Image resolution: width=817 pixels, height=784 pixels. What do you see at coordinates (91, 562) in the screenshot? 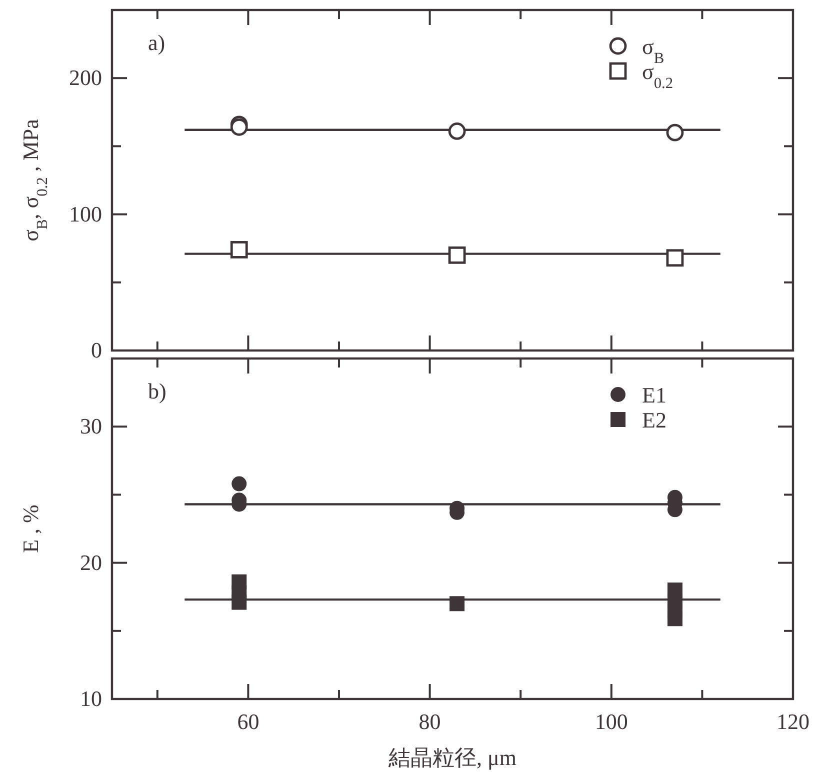
I see `y-tick-label: 20` at bounding box center [91, 562].